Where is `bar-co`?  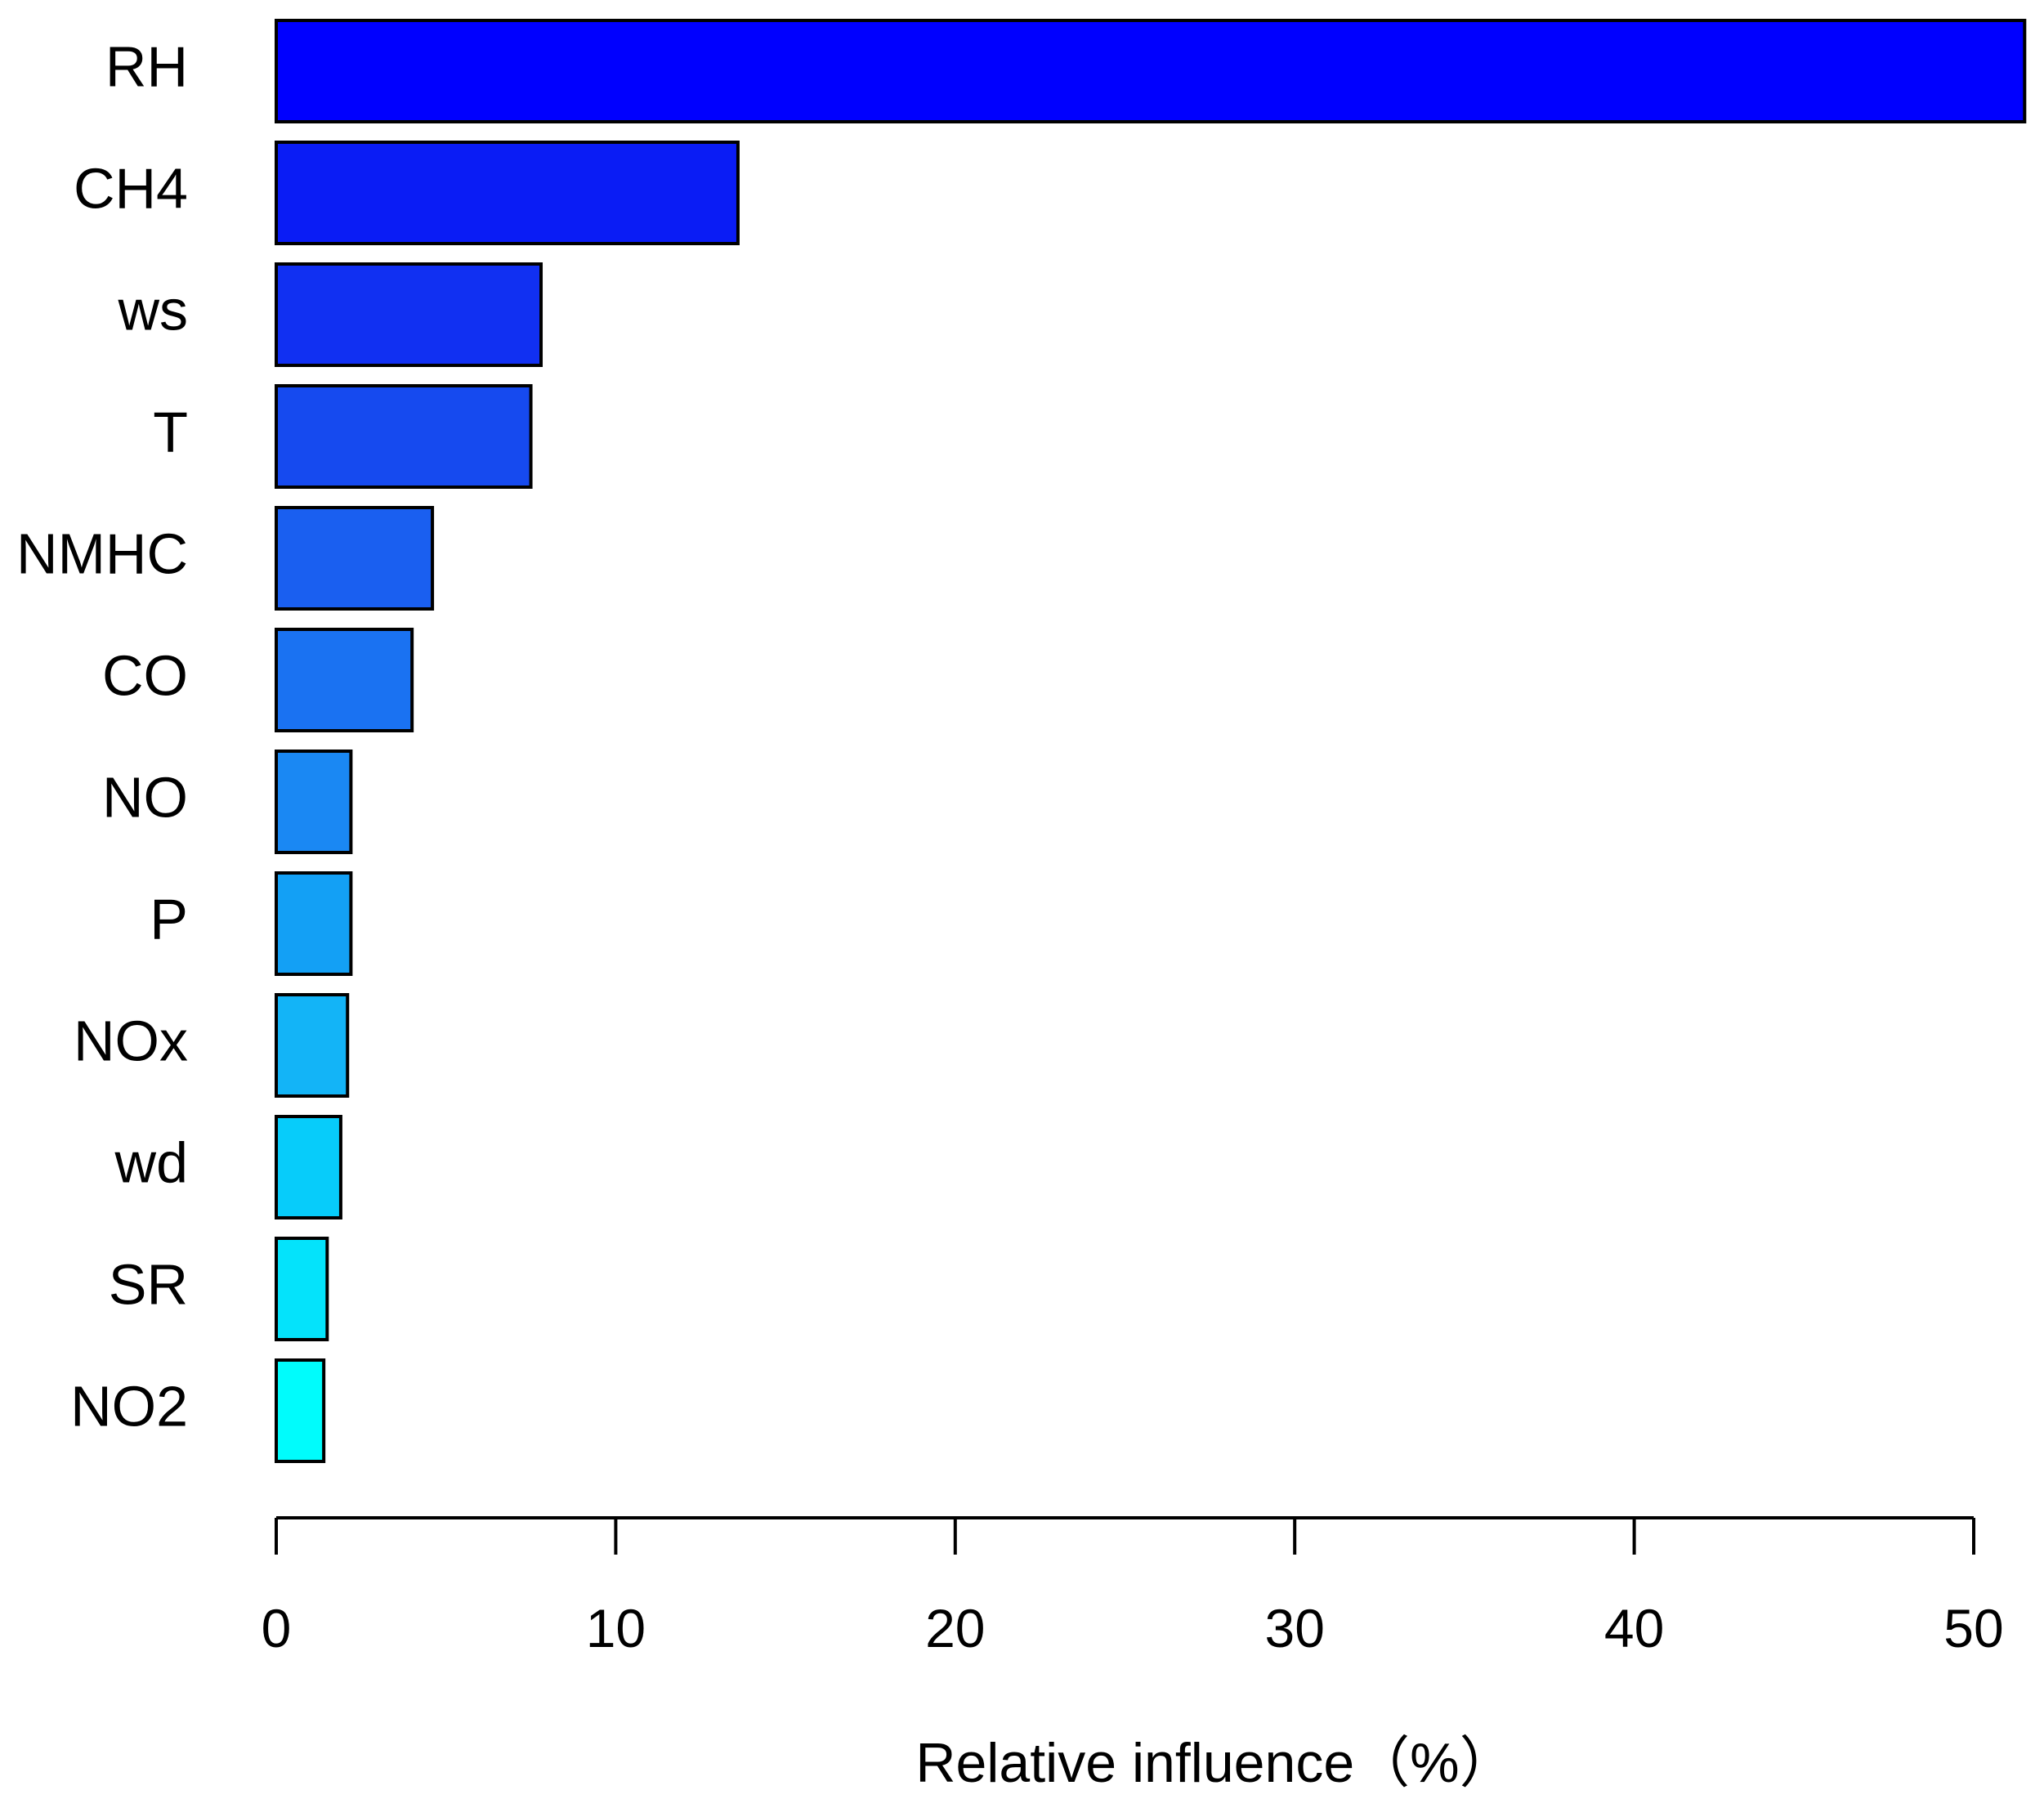 bar-co is located at coordinates (344, 680).